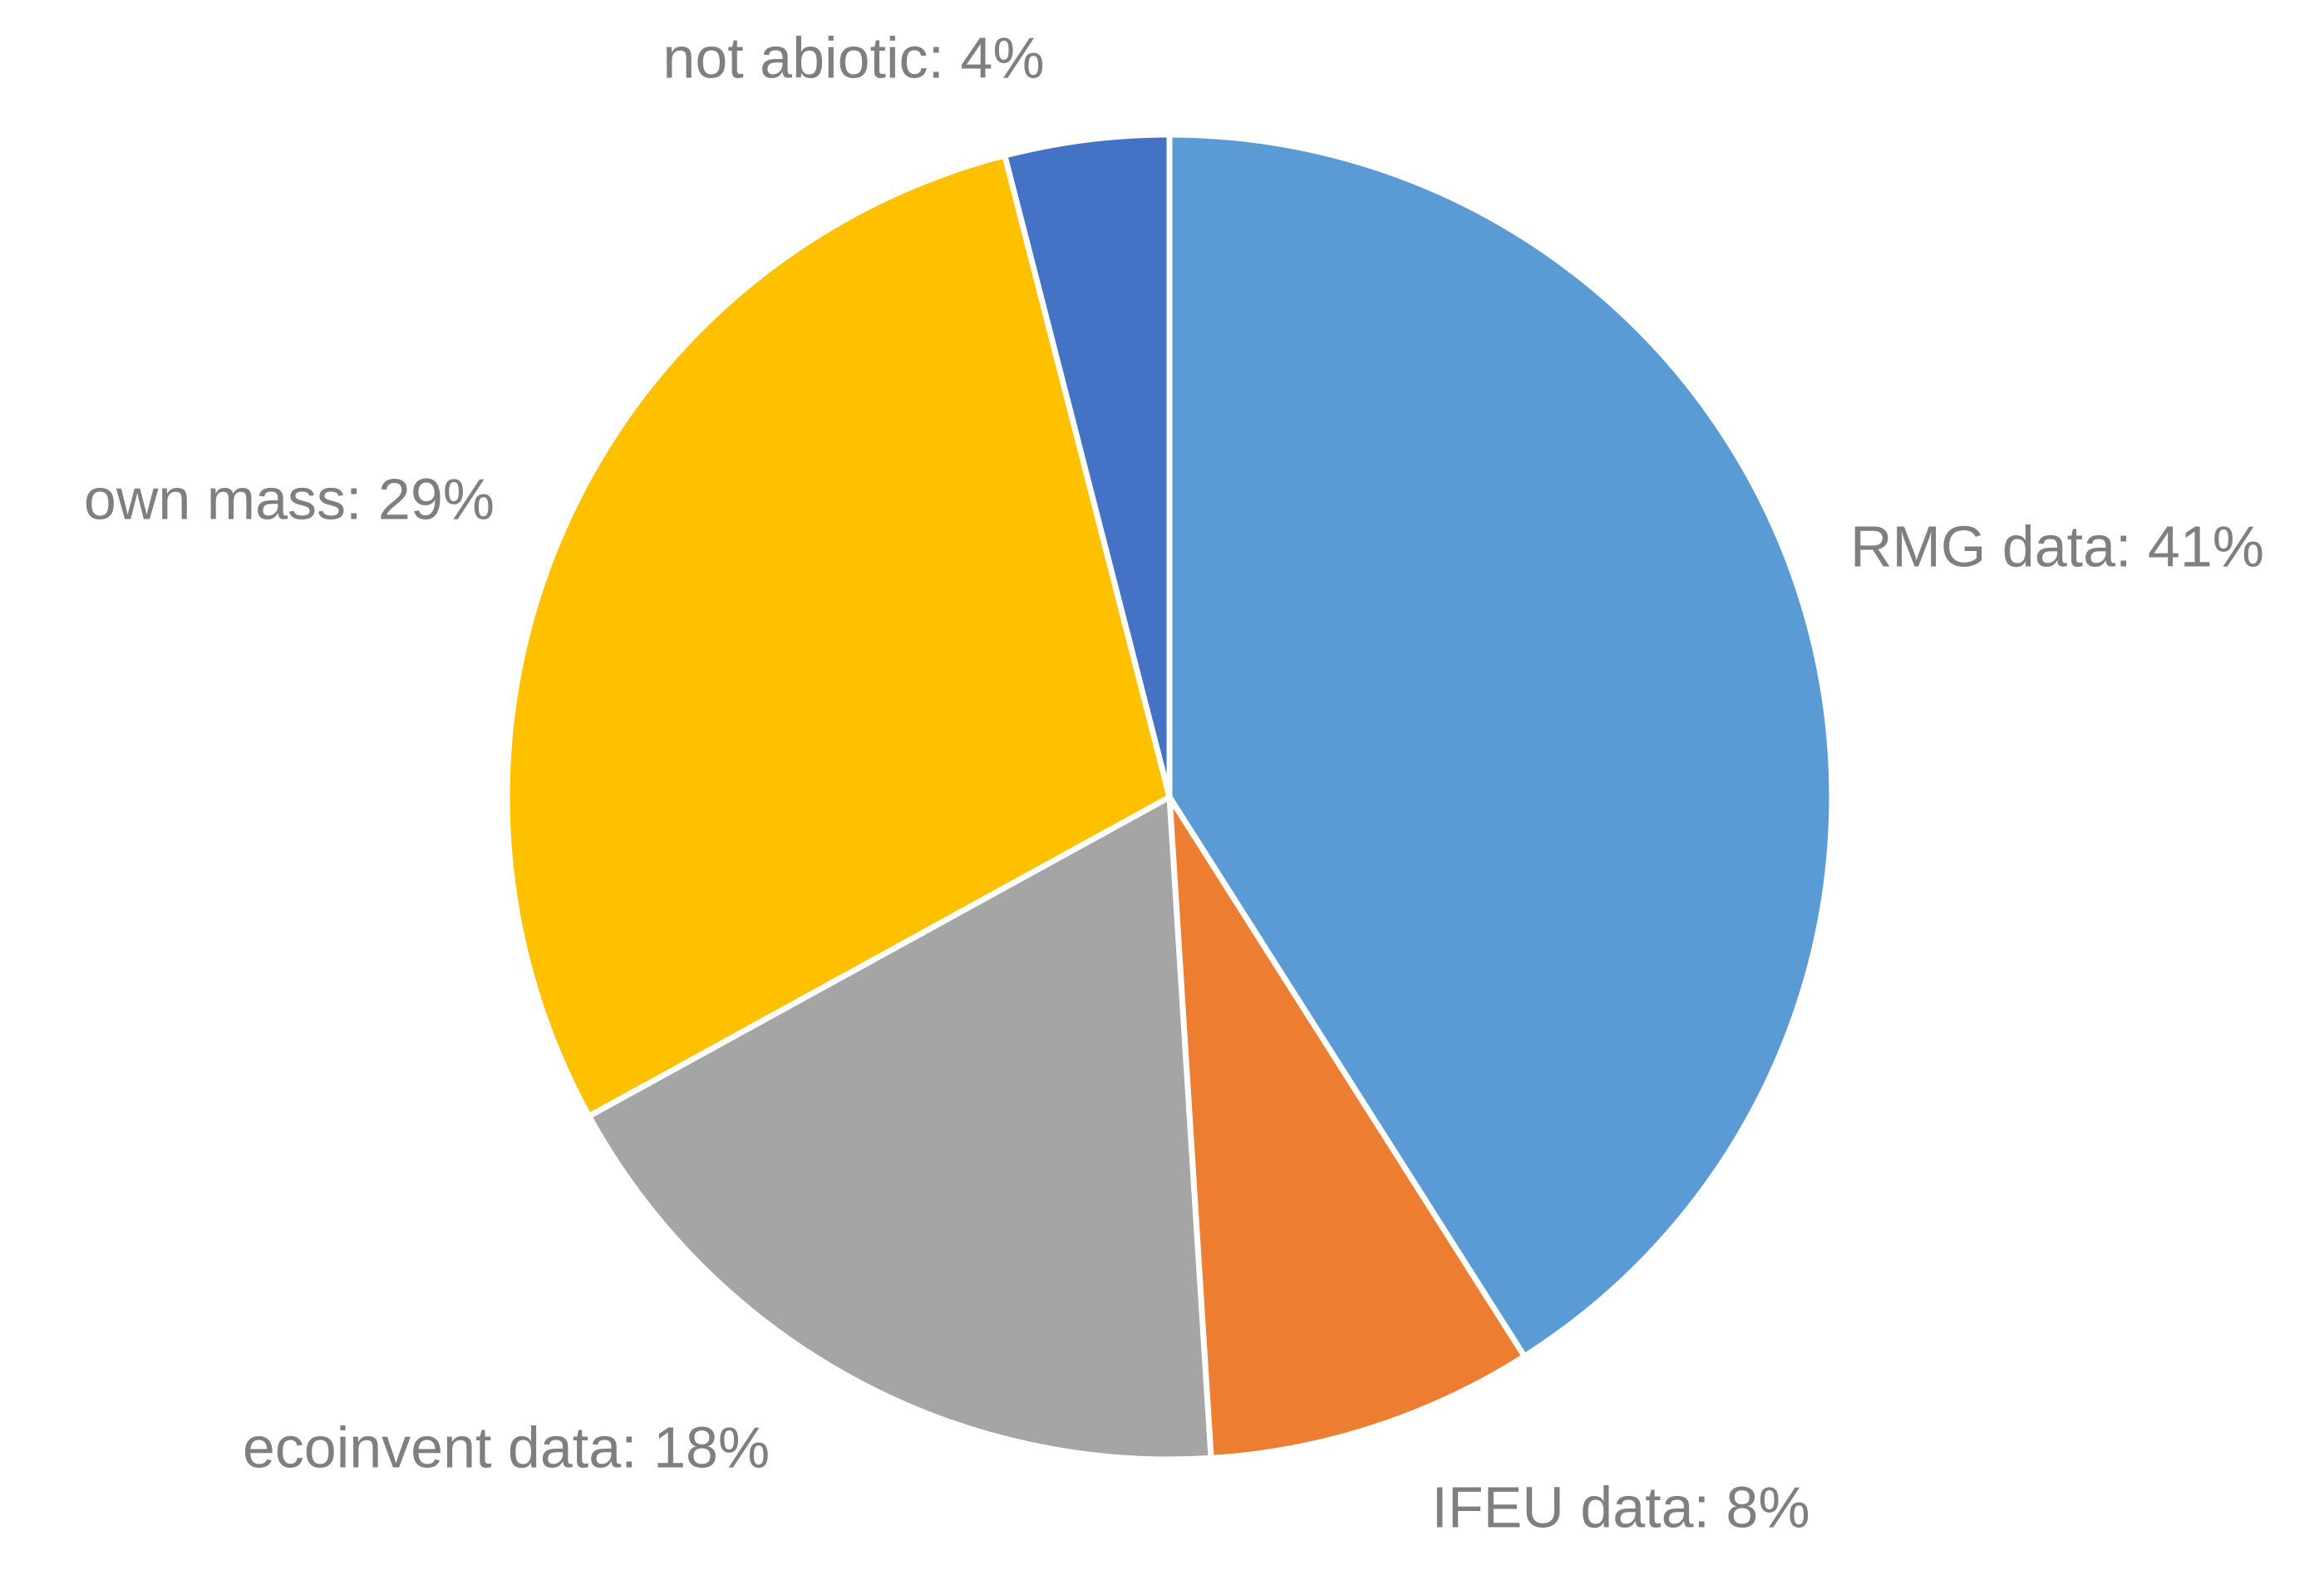  What do you see at coordinates (2057, 546) in the screenshot?
I see `data-label: RMG data: 41%` at bounding box center [2057, 546].